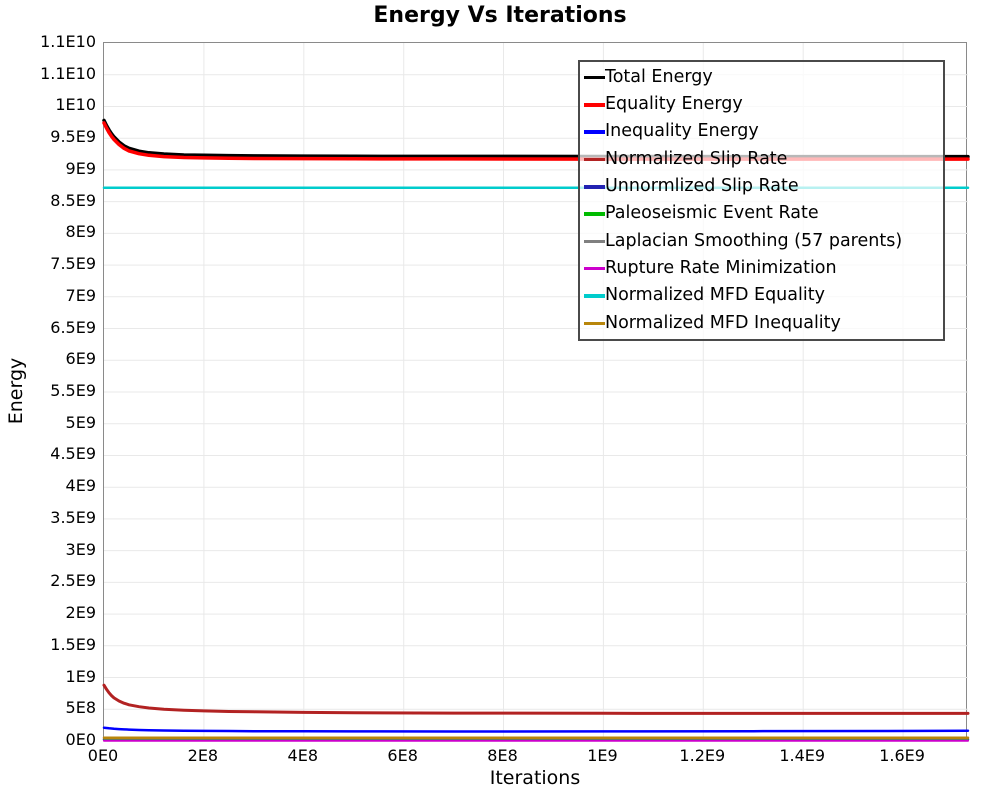 This screenshot has height=800, width=1000. Describe the element at coordinates (203, 755) in the screenshot. I see `x-tick-label: 2E8` at that location.